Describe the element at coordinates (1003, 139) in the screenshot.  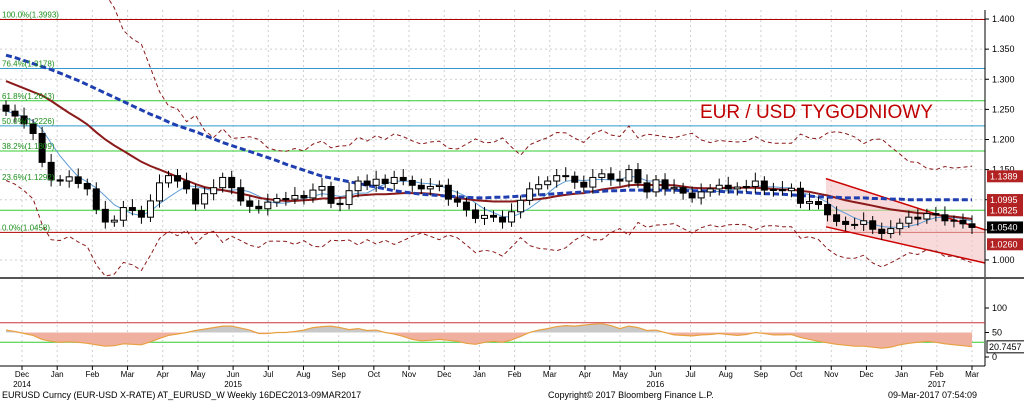
I see `y-tick-label: 1.200` at that location.